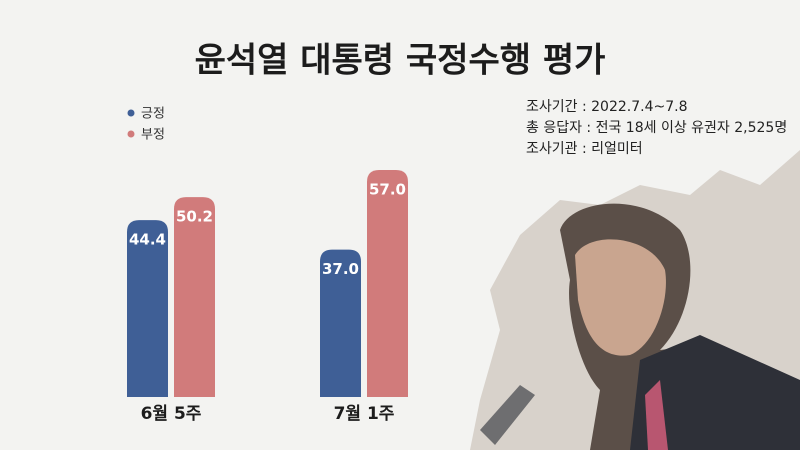 This screenshot has width=800, height=450. Describe the element at coordinates (584, 149) in the screenshot. I see `survey-note: 조사기관 : 리얼미터` at that location.